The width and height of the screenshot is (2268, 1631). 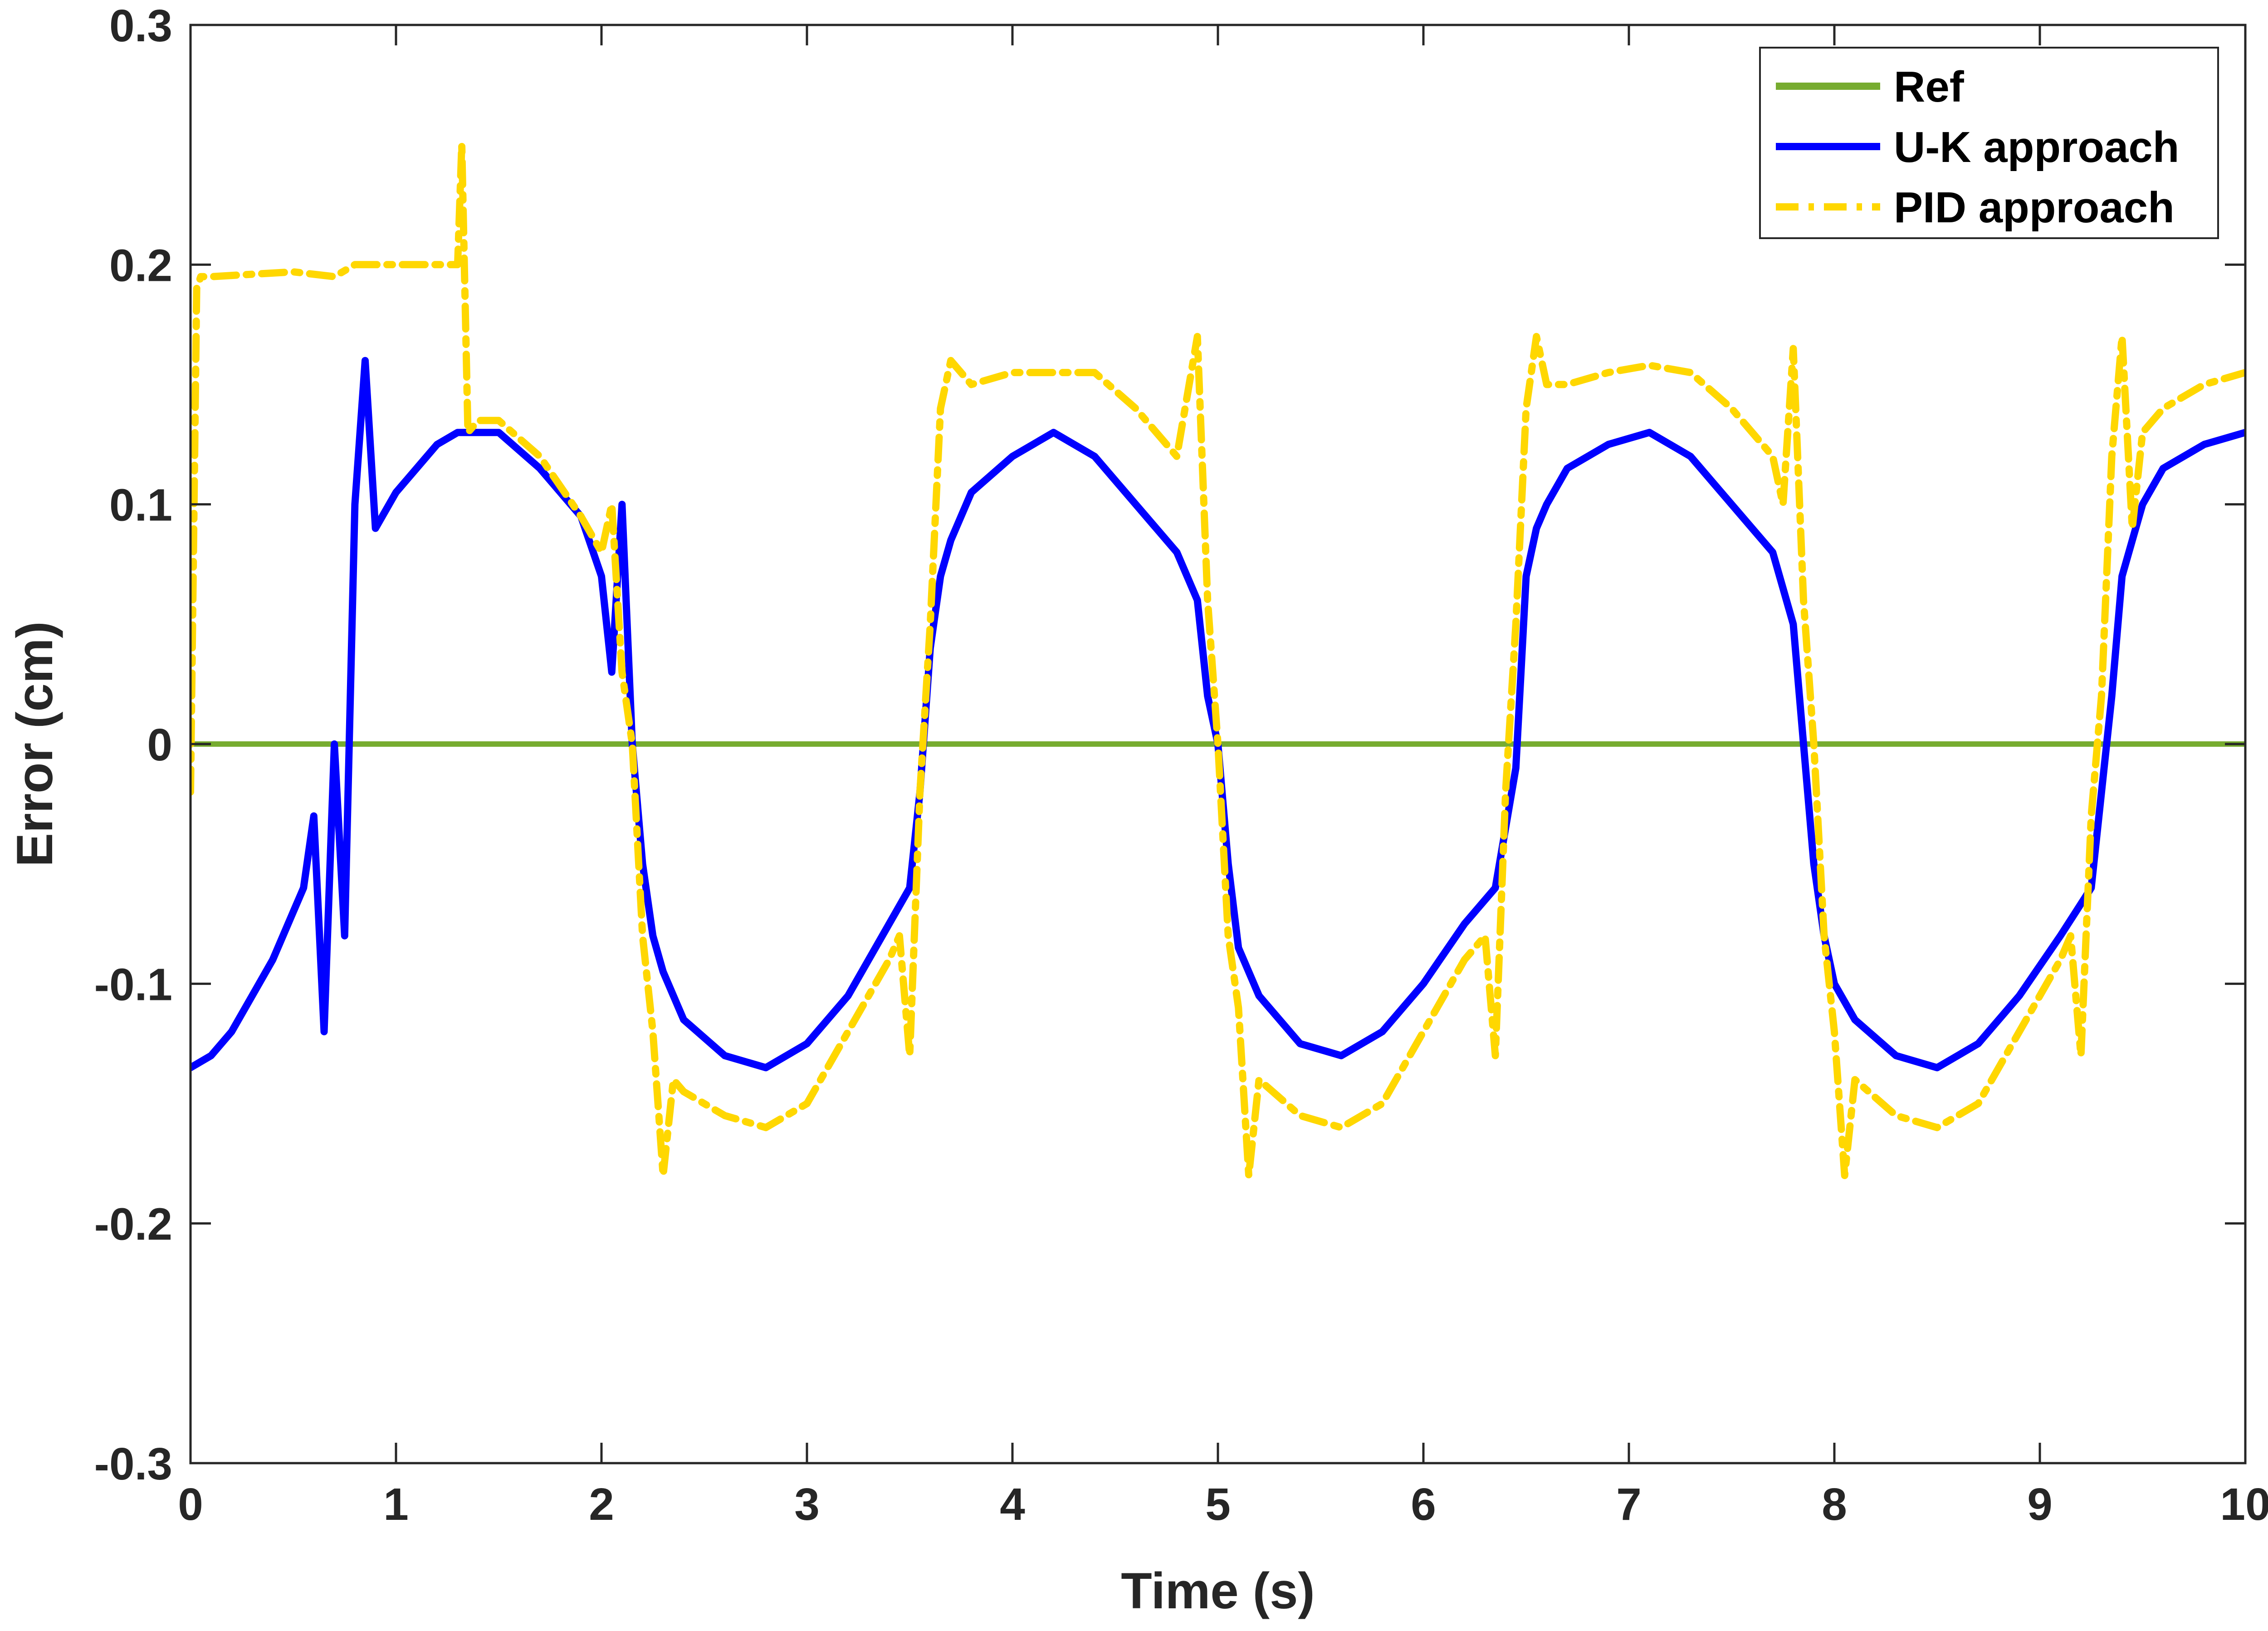 What do you see at coordinates (1218, 1504) in the screenshot?
I see `x-tick-label: 5` at bounding box center [1218, 1504].